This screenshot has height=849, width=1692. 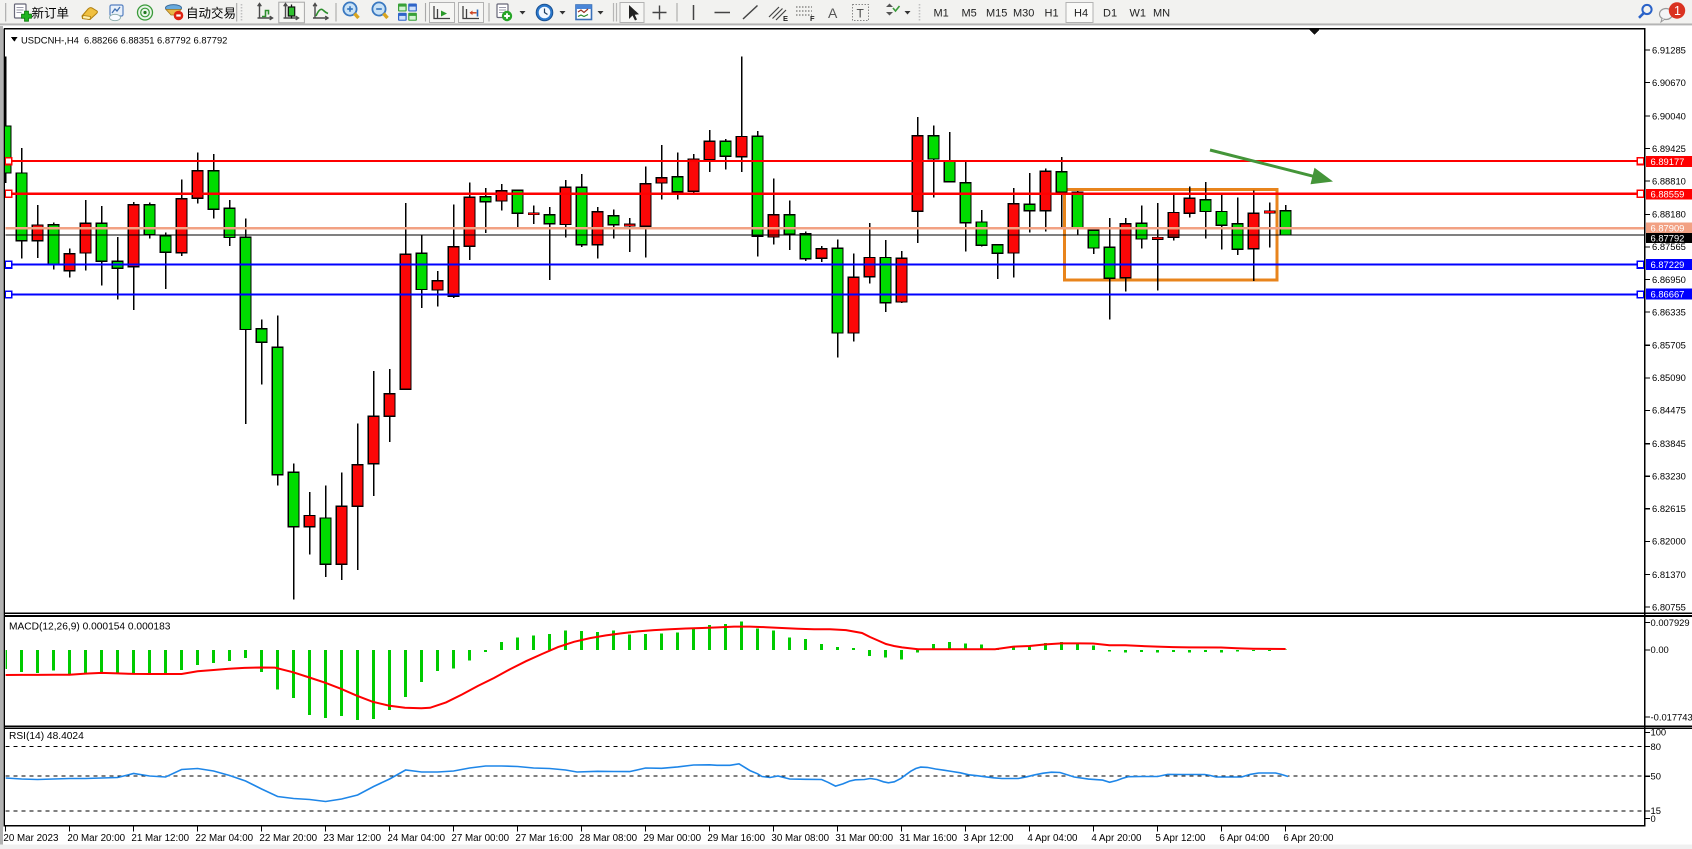 I want to click on svg-text: 自动交易, so click(x=211, y=13).